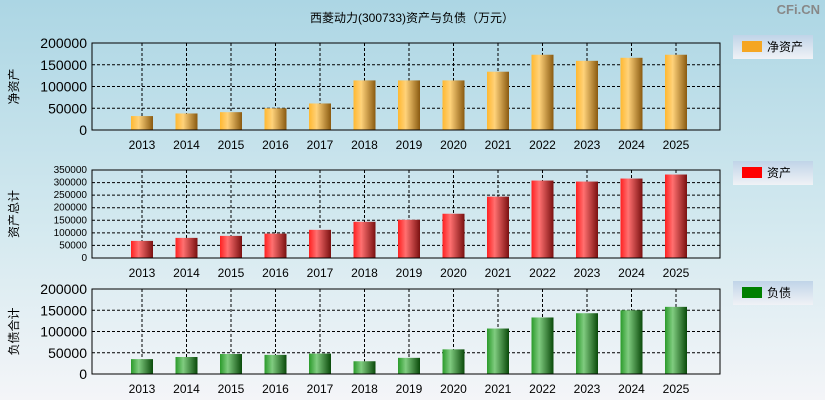 Image resolution: width=825 pixels, height=400 pixels. What do you see at coordinates (14, 214) in the screenshot?
I see `y-axis-label: 资产总计` at bounding box center [14, 214].